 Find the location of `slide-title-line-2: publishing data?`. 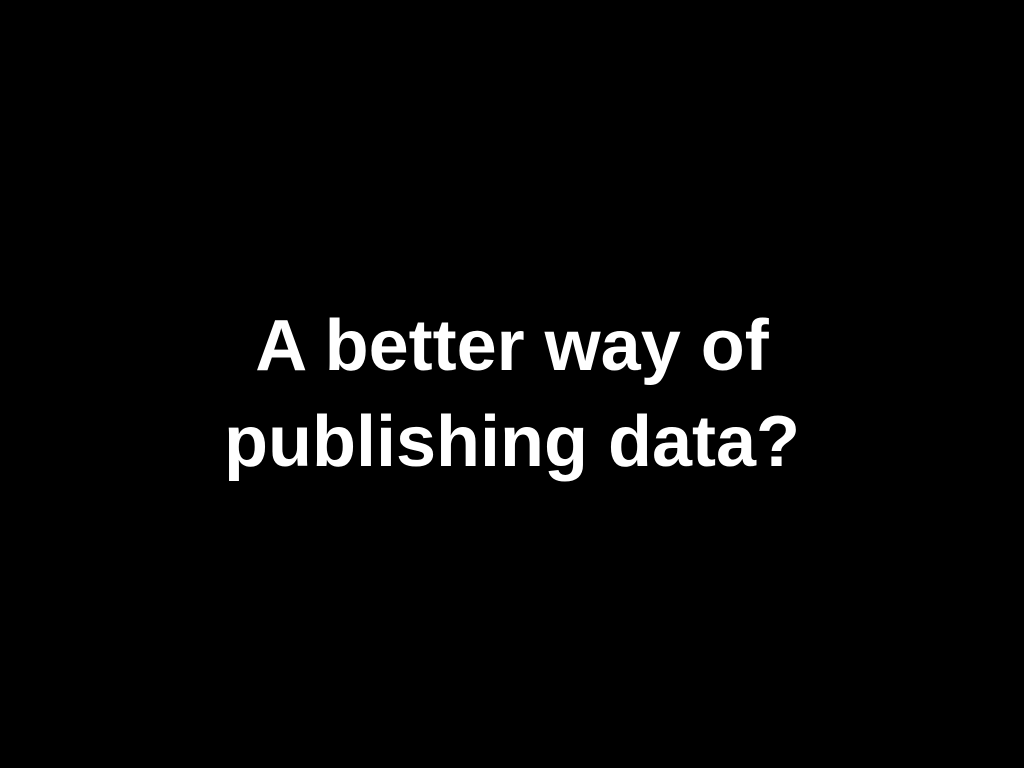

slide-title-line-2: publishing data? is located at coordinates (512, 442).